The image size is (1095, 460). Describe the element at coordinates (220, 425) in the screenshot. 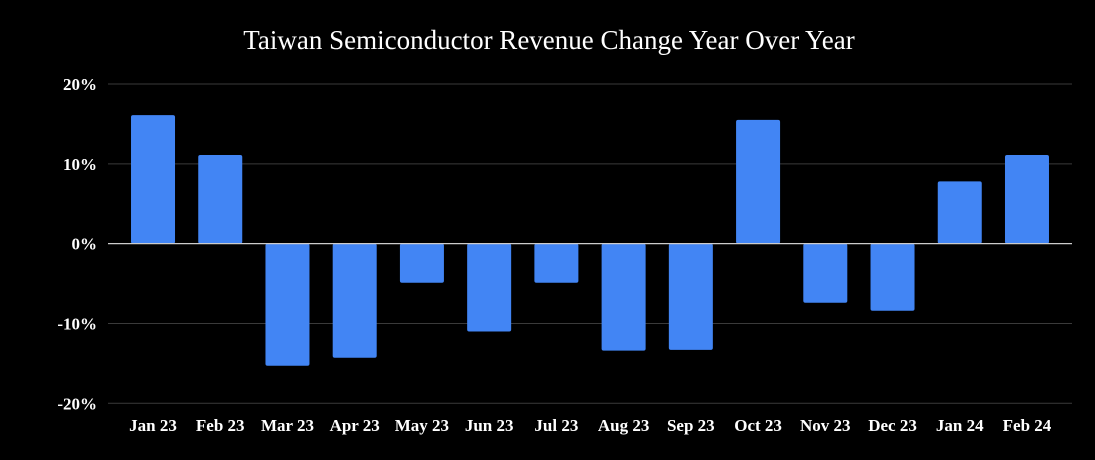

I see `x-tick-label: Feb 23` at that location.